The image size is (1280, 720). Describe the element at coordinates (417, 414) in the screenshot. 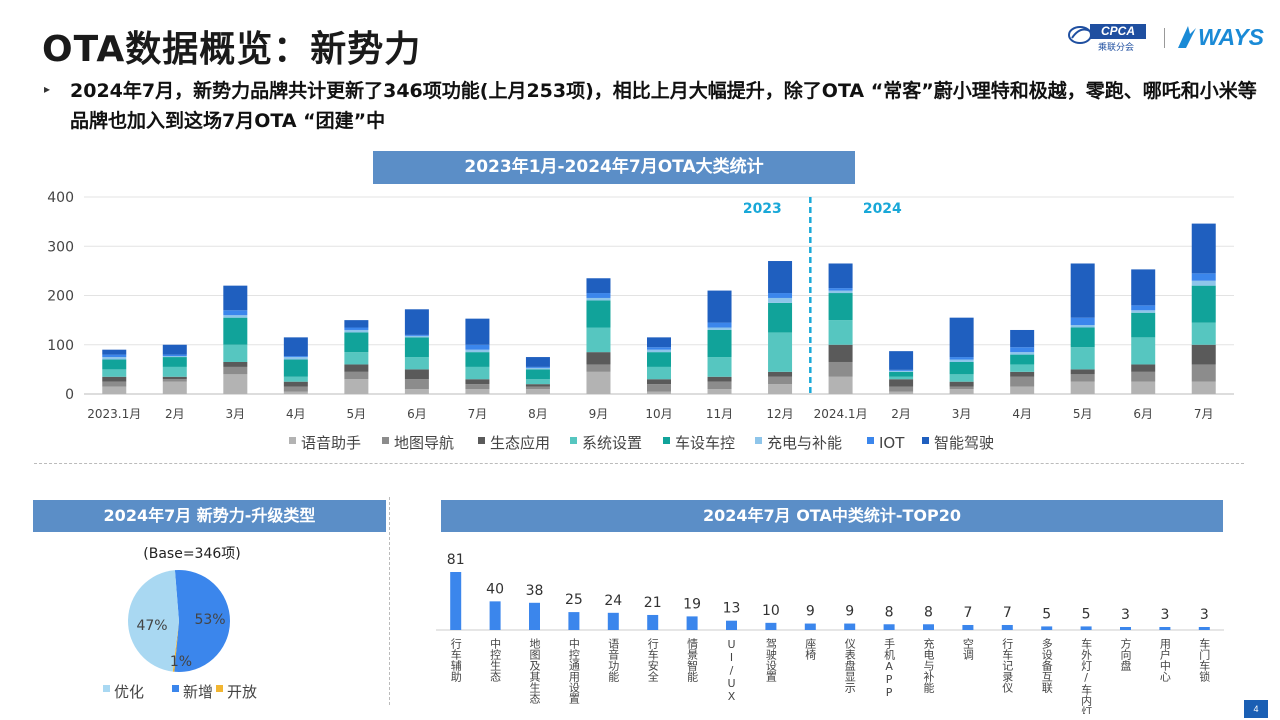

I see `x-tick-label: 6月` at that location.